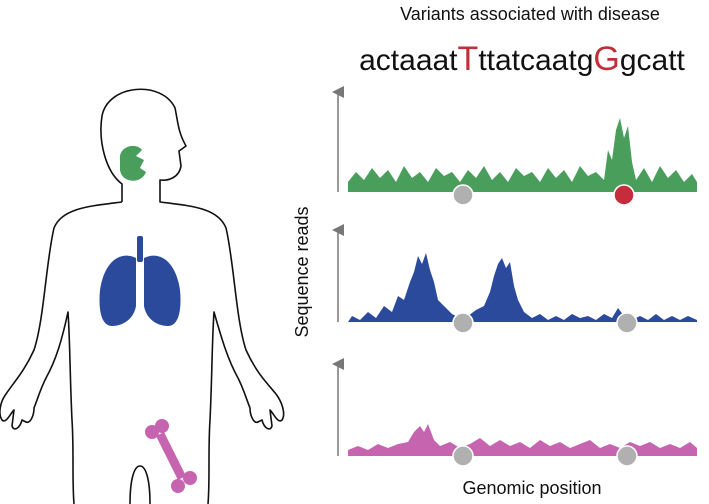 The height and width of the screenshot is (504, 709). Describe the element at coordinates (653, 60) in the screenshot. I see `sequence-segment: gcatt` at that location.